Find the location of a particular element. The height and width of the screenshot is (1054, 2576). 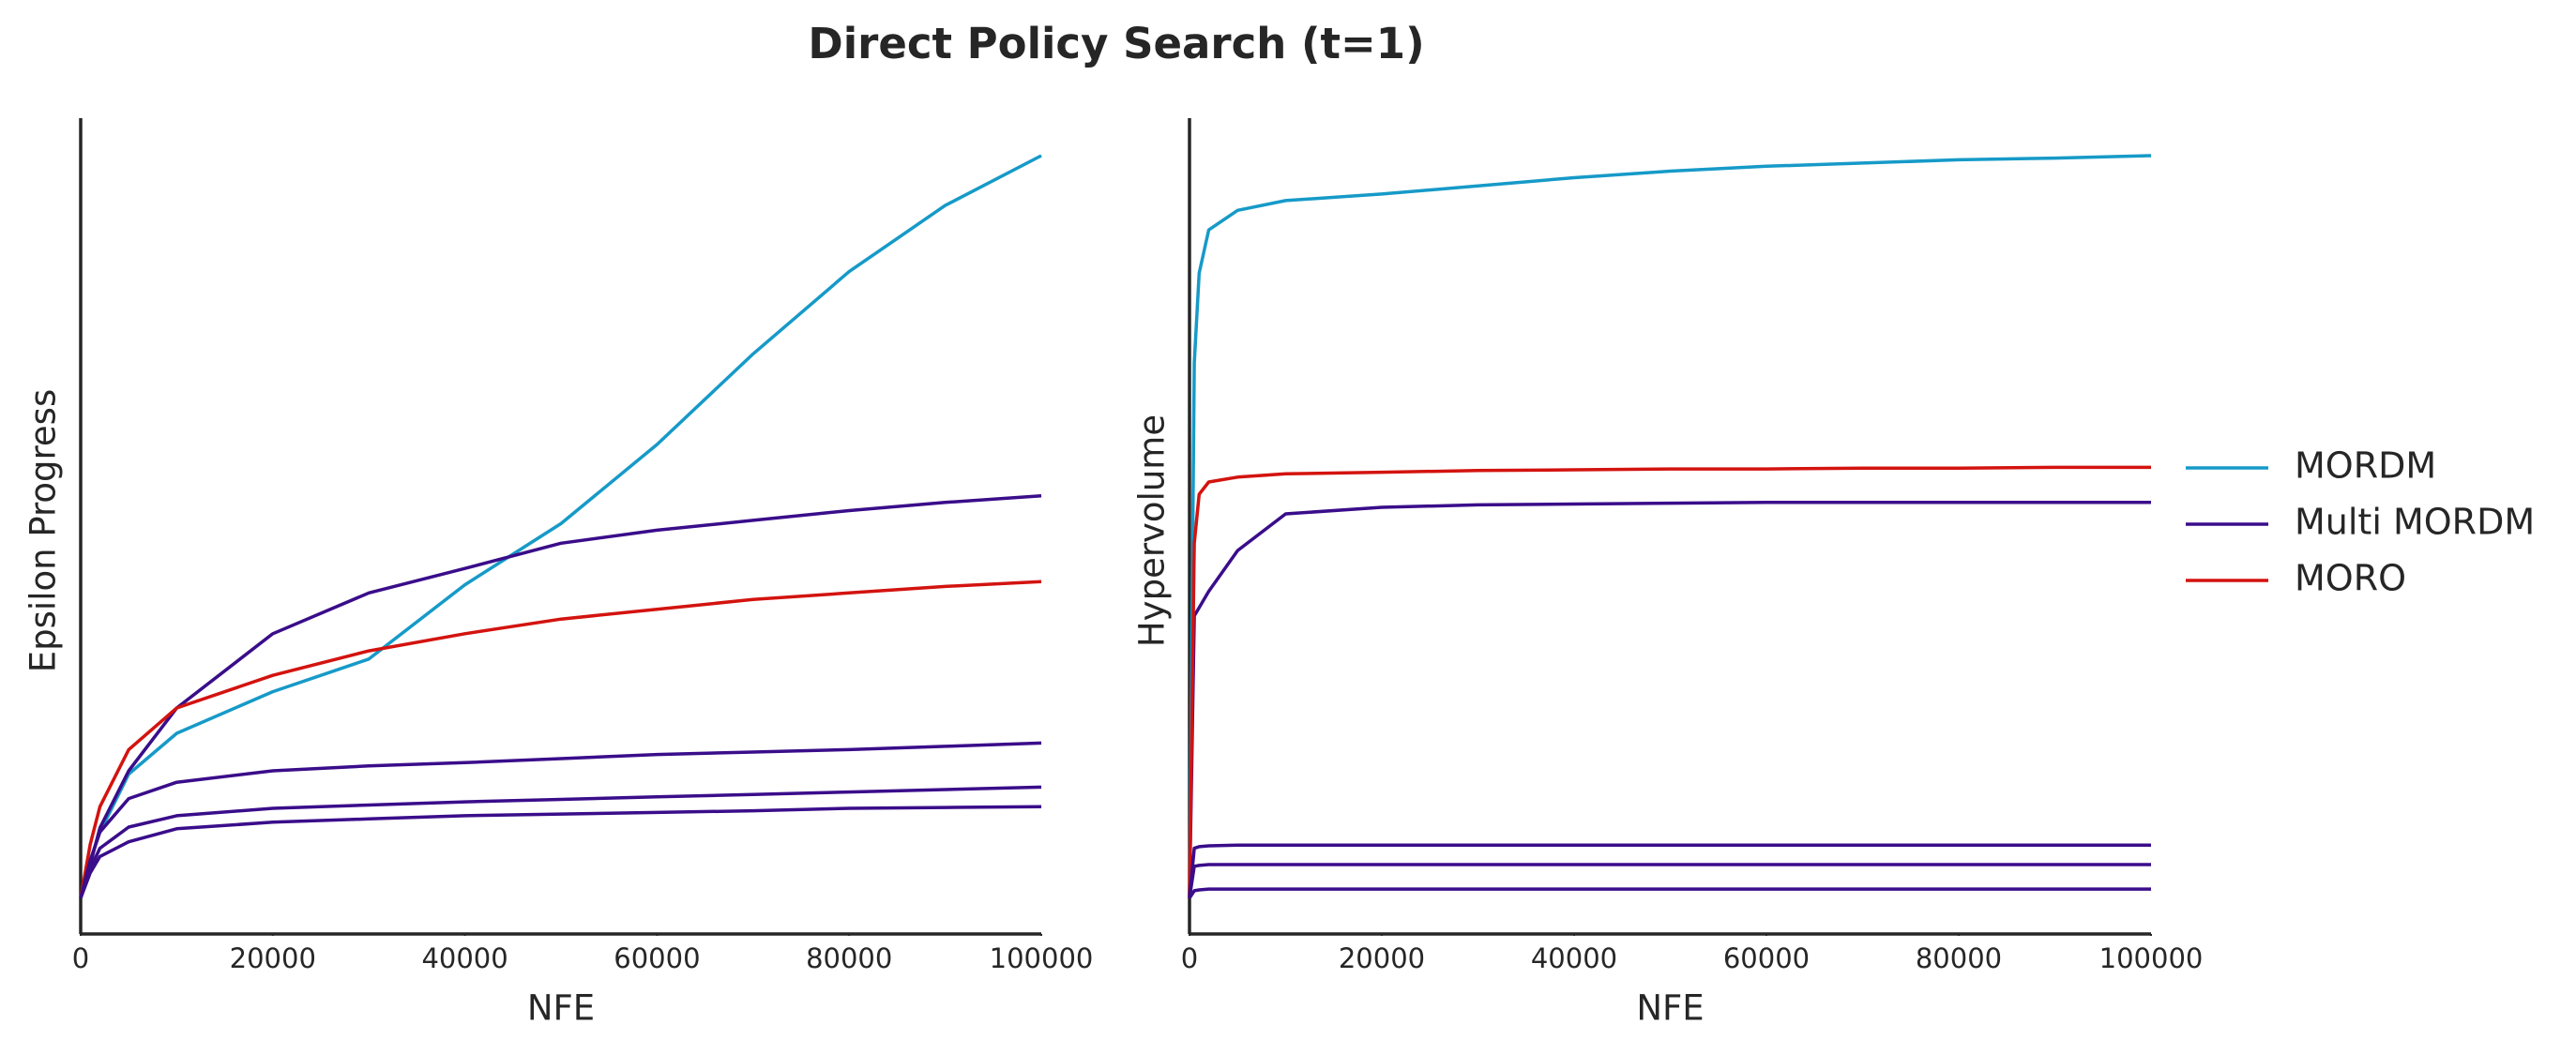

legend-label: MORO is located at coordinates (2350, 578).